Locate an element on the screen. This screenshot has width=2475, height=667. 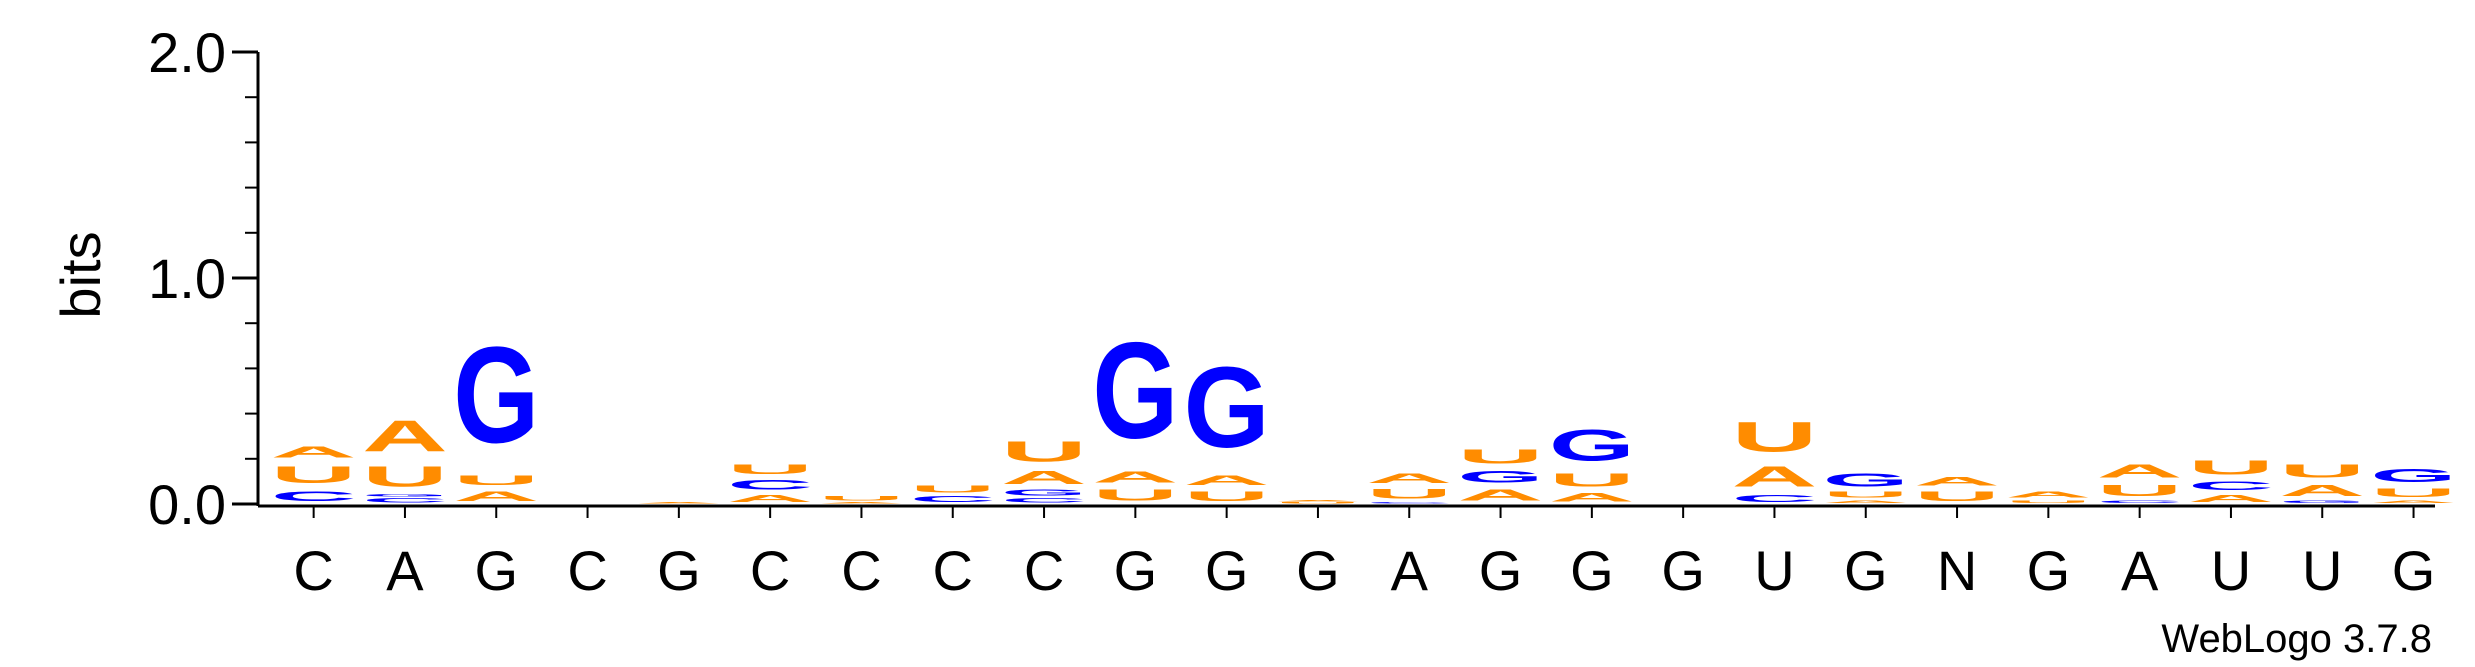
weblogo-version-watermark: WebLogo 3.7.8 is located at coordinates (2296, 639).